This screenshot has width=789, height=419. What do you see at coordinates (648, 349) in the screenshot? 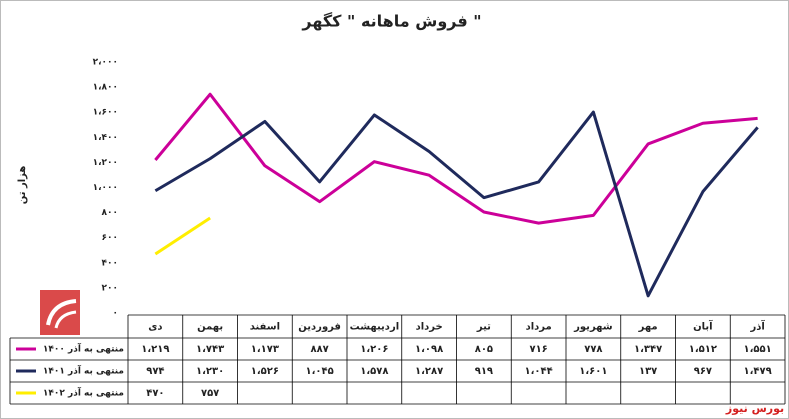
I see `data-label: ۱،۳۴۷` at bounding box center [648, 349].